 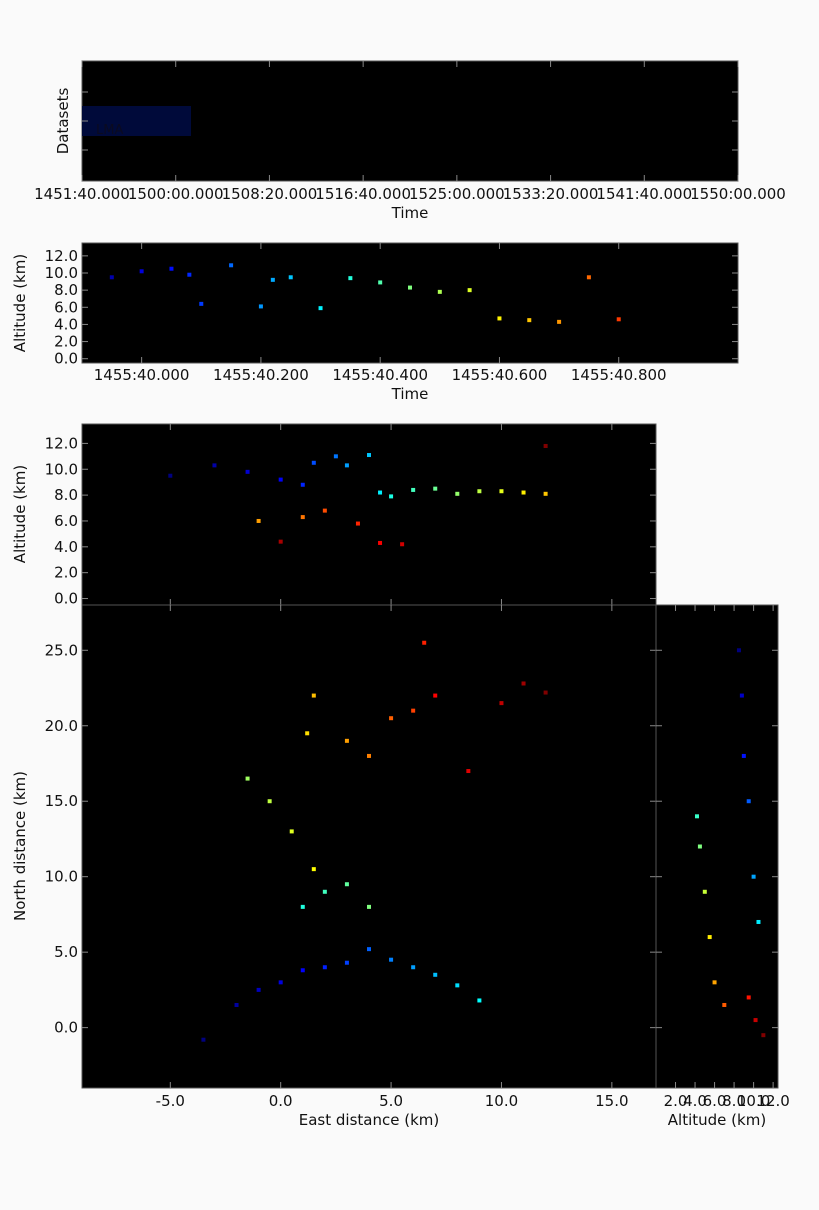 I want to click on plan-view-x-tick: -5.0, so click(x=170, y=1101).